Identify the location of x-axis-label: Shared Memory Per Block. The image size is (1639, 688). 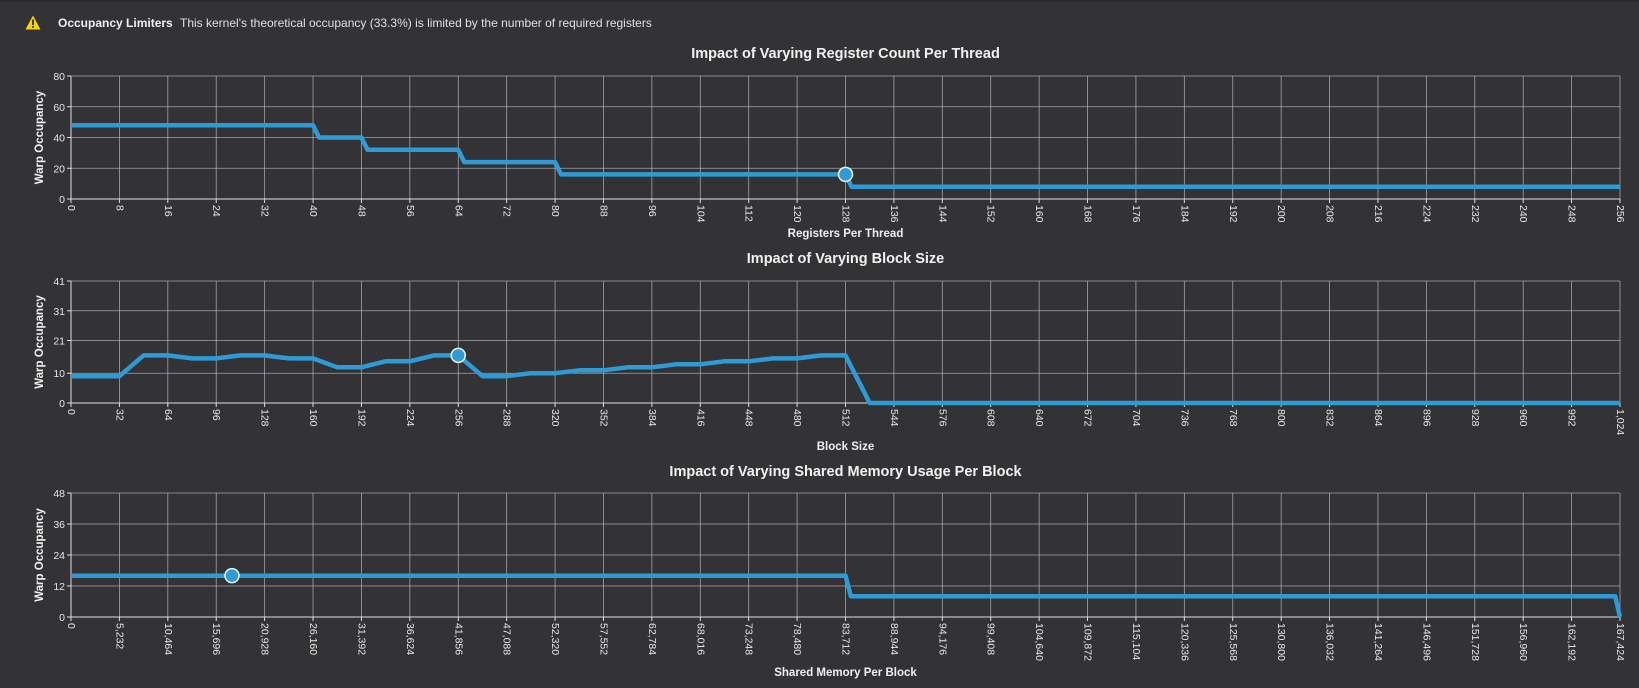
(845, 673).